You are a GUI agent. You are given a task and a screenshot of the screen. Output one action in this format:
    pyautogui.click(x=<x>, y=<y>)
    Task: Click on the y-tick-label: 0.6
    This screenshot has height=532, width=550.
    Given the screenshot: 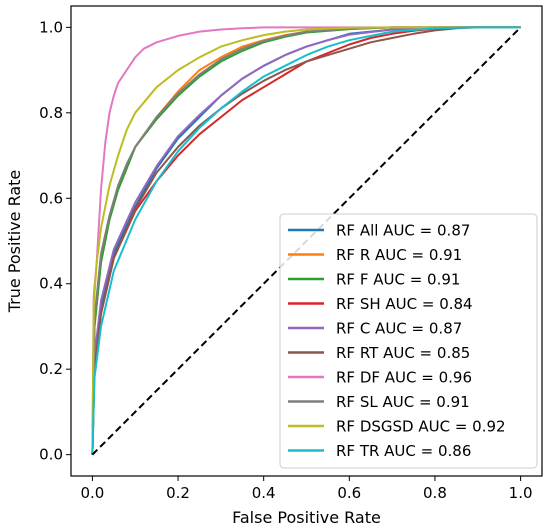 What is the action you would take?
    pyautogui.click(x=51, y=198)
    